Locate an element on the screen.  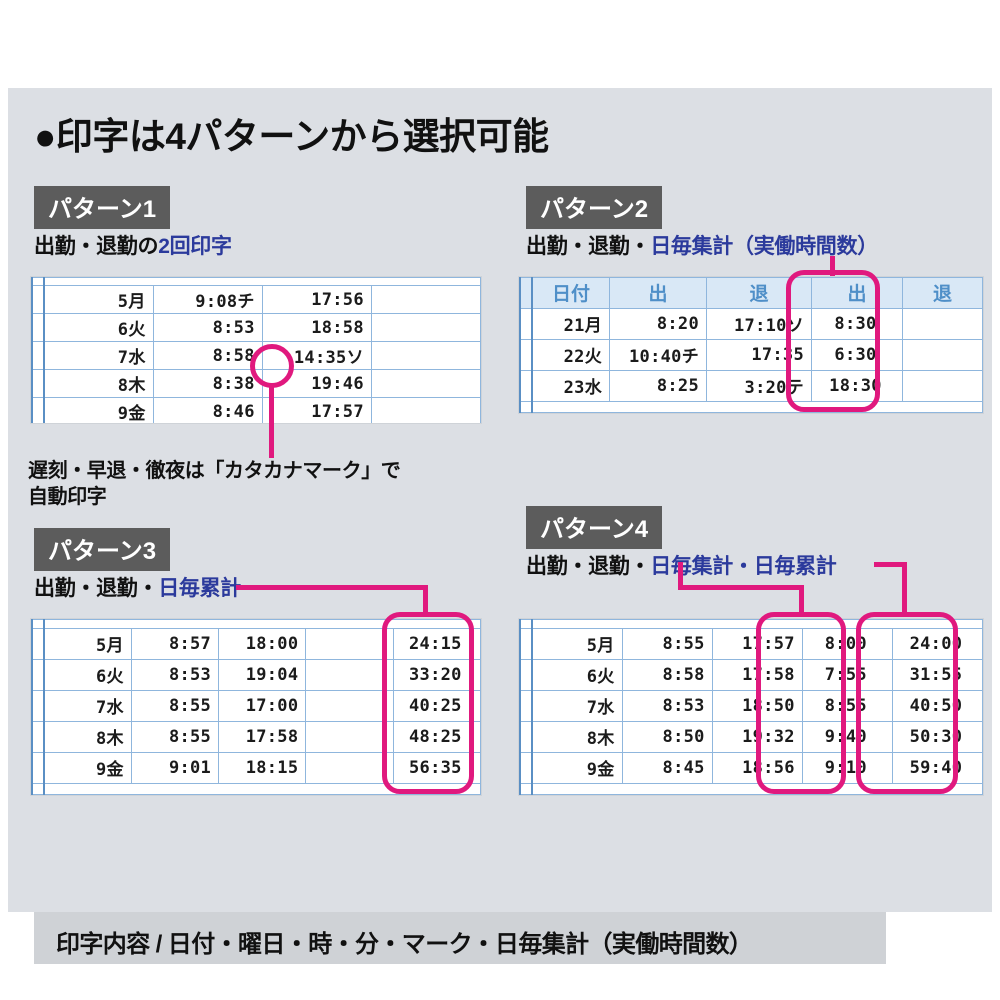
cell-daily-total: 7:55 is located at coordinates (847, 674).